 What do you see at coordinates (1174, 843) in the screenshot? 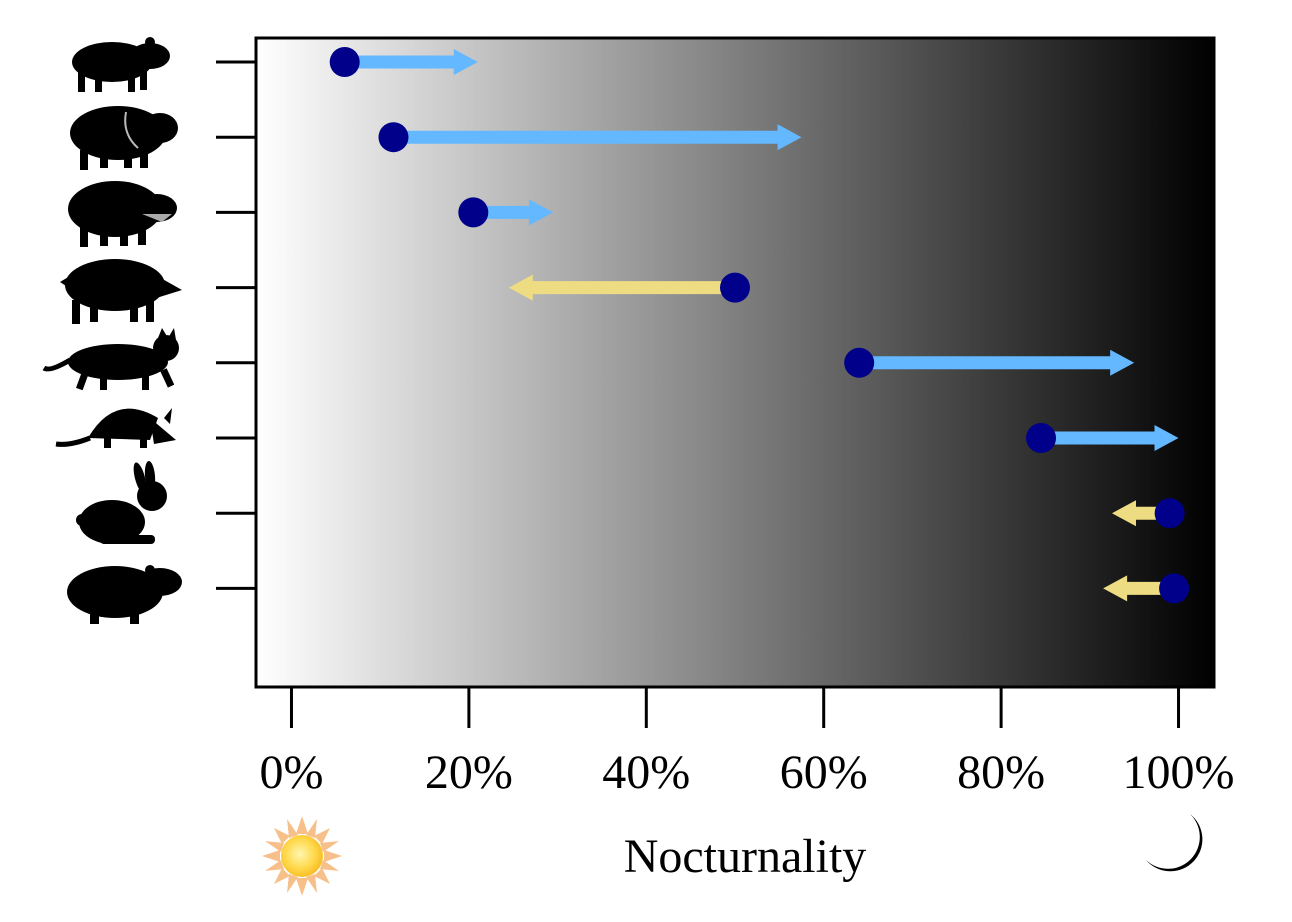
I see `moon-icon` at bounding box center [1174, 843].